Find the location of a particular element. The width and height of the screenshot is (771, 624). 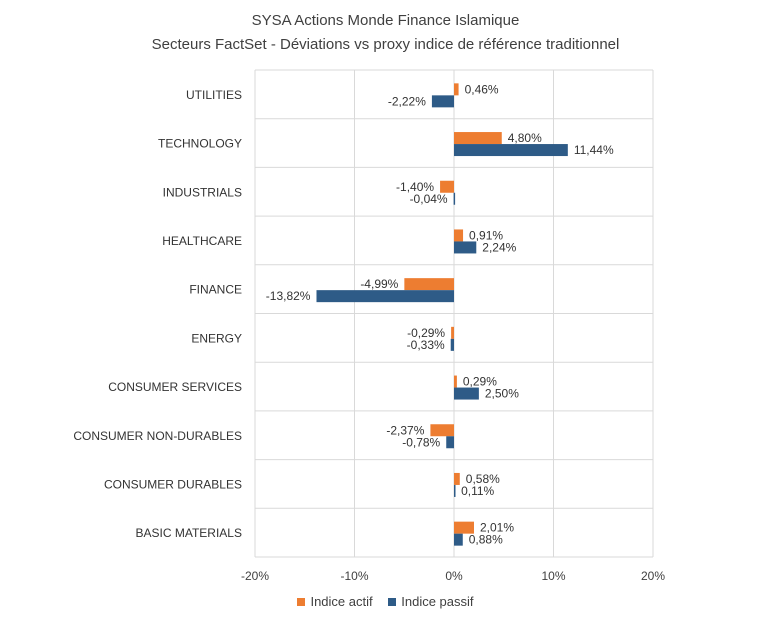

data-label: 2,01% is located at coordinates (497, 528).